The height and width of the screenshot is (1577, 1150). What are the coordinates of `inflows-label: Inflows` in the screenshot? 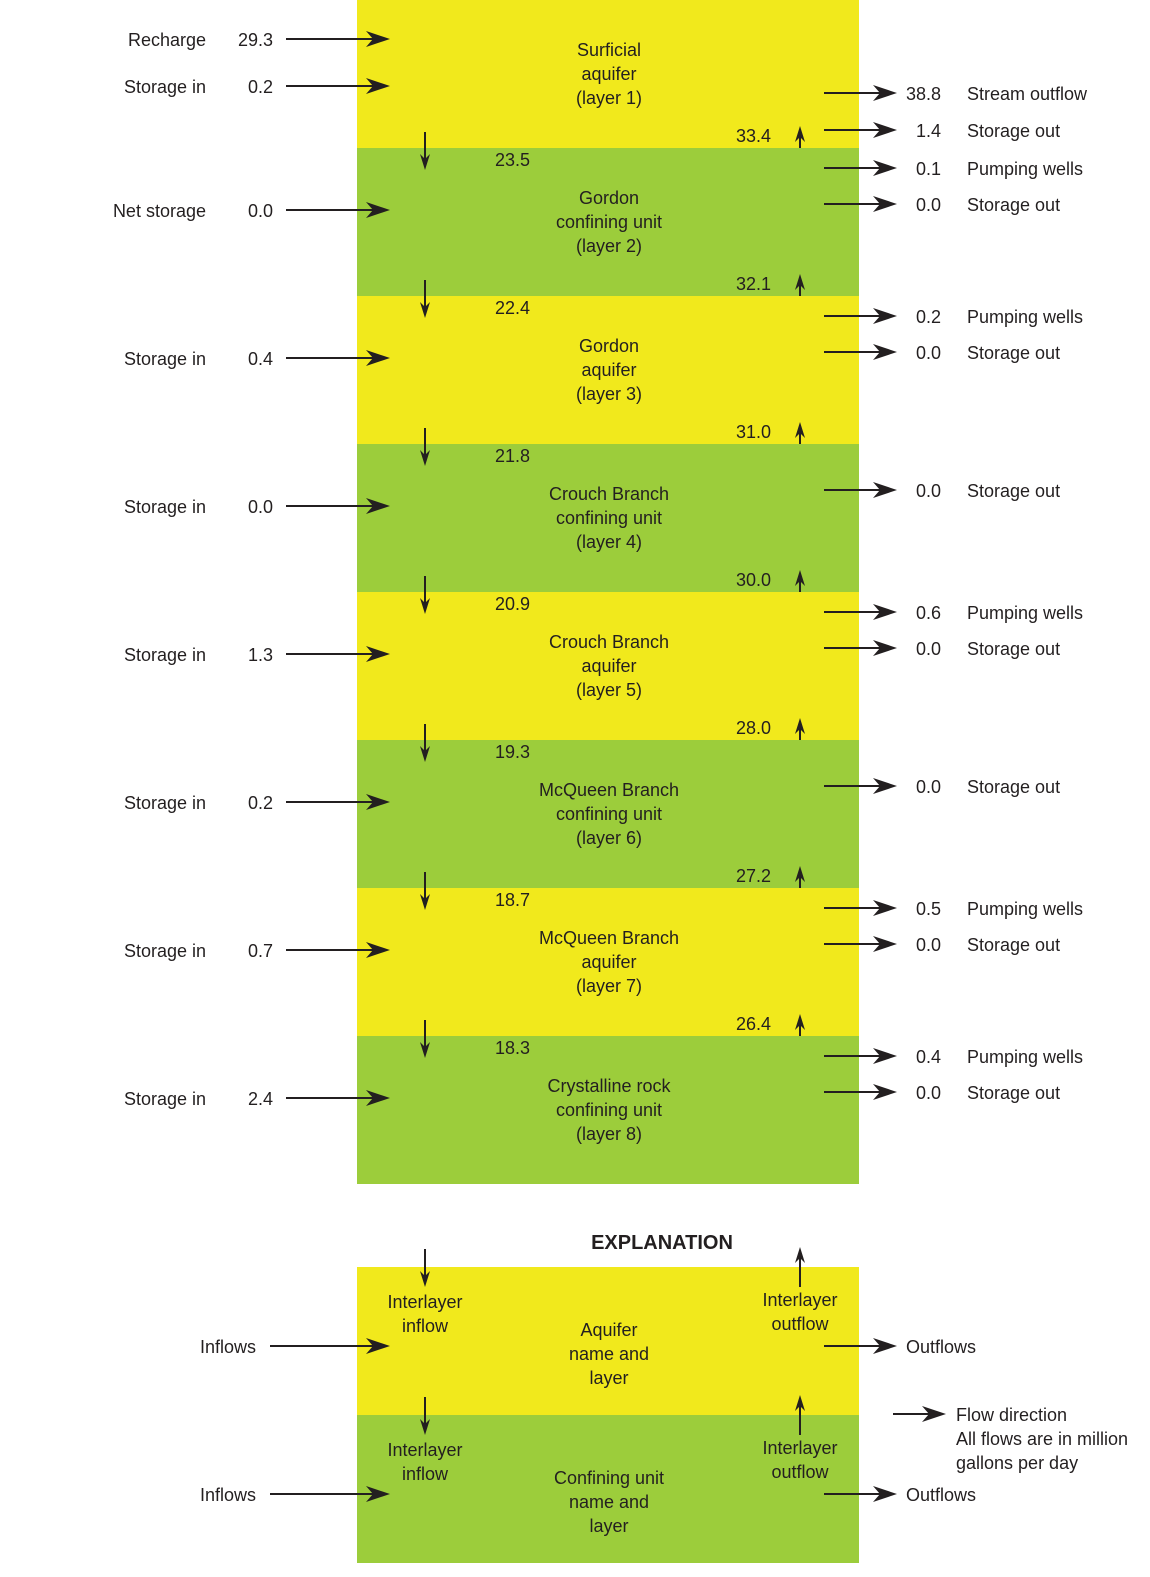 It's located at (228, 1347).